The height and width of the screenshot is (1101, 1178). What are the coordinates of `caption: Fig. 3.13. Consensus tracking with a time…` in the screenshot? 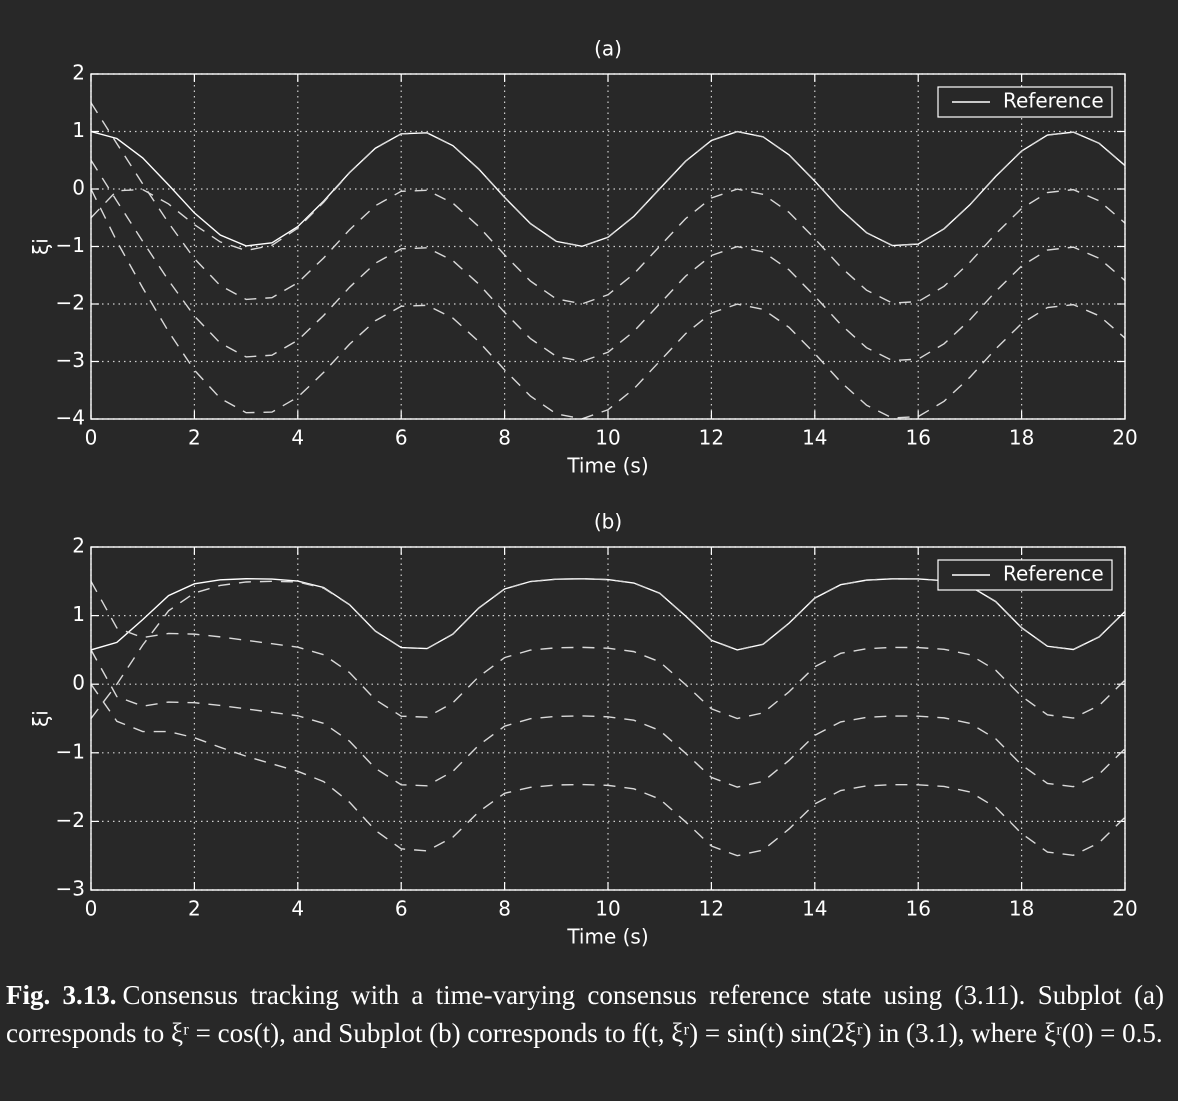 It's located at (585, 1014).